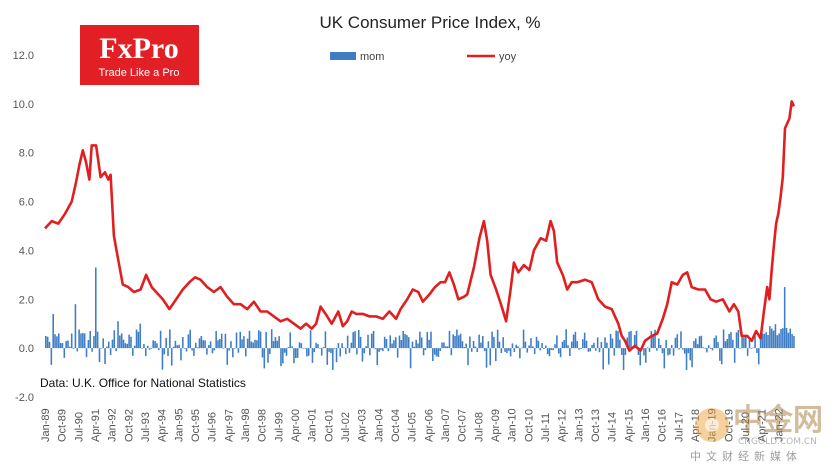  Describe the element at coordinates (26, 251) in the screenshot. I see `y-tick-label: 4.0` at that location.